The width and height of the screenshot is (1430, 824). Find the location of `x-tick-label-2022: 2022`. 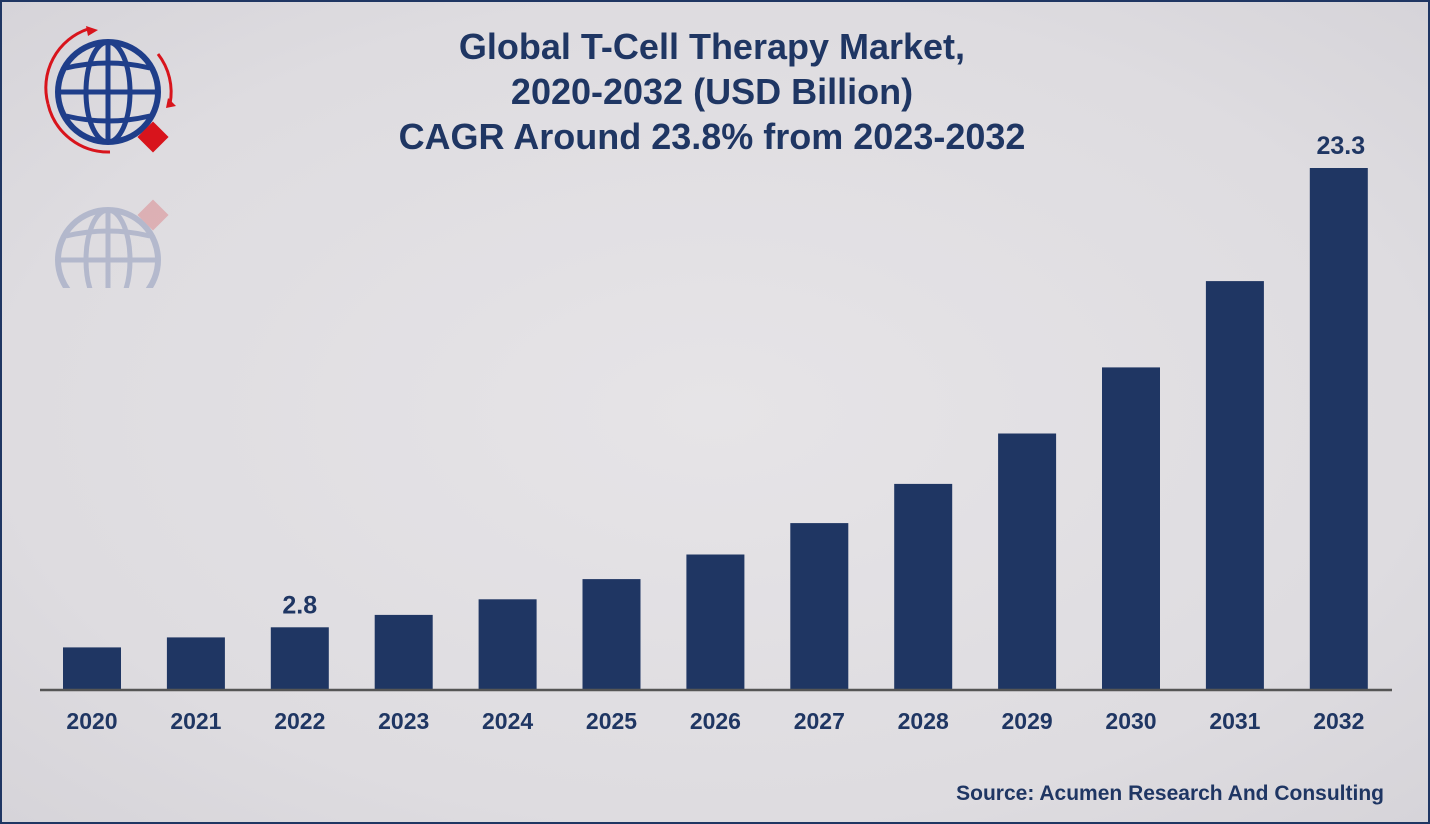

x-tick-label-2022: 2022 is located at coordinates (299, 721).